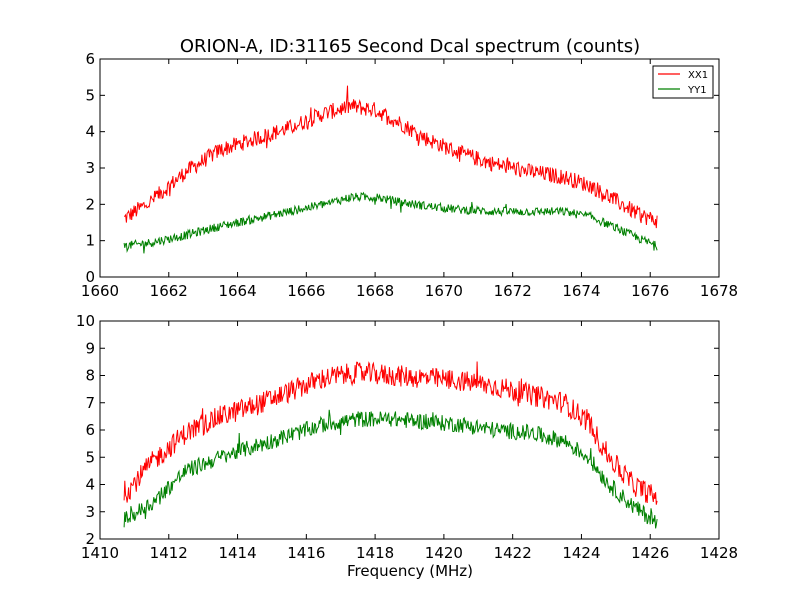  Describe the element at coordinates (85, 321) in the screenshot. I see `y-tick-label: 10` at that location.